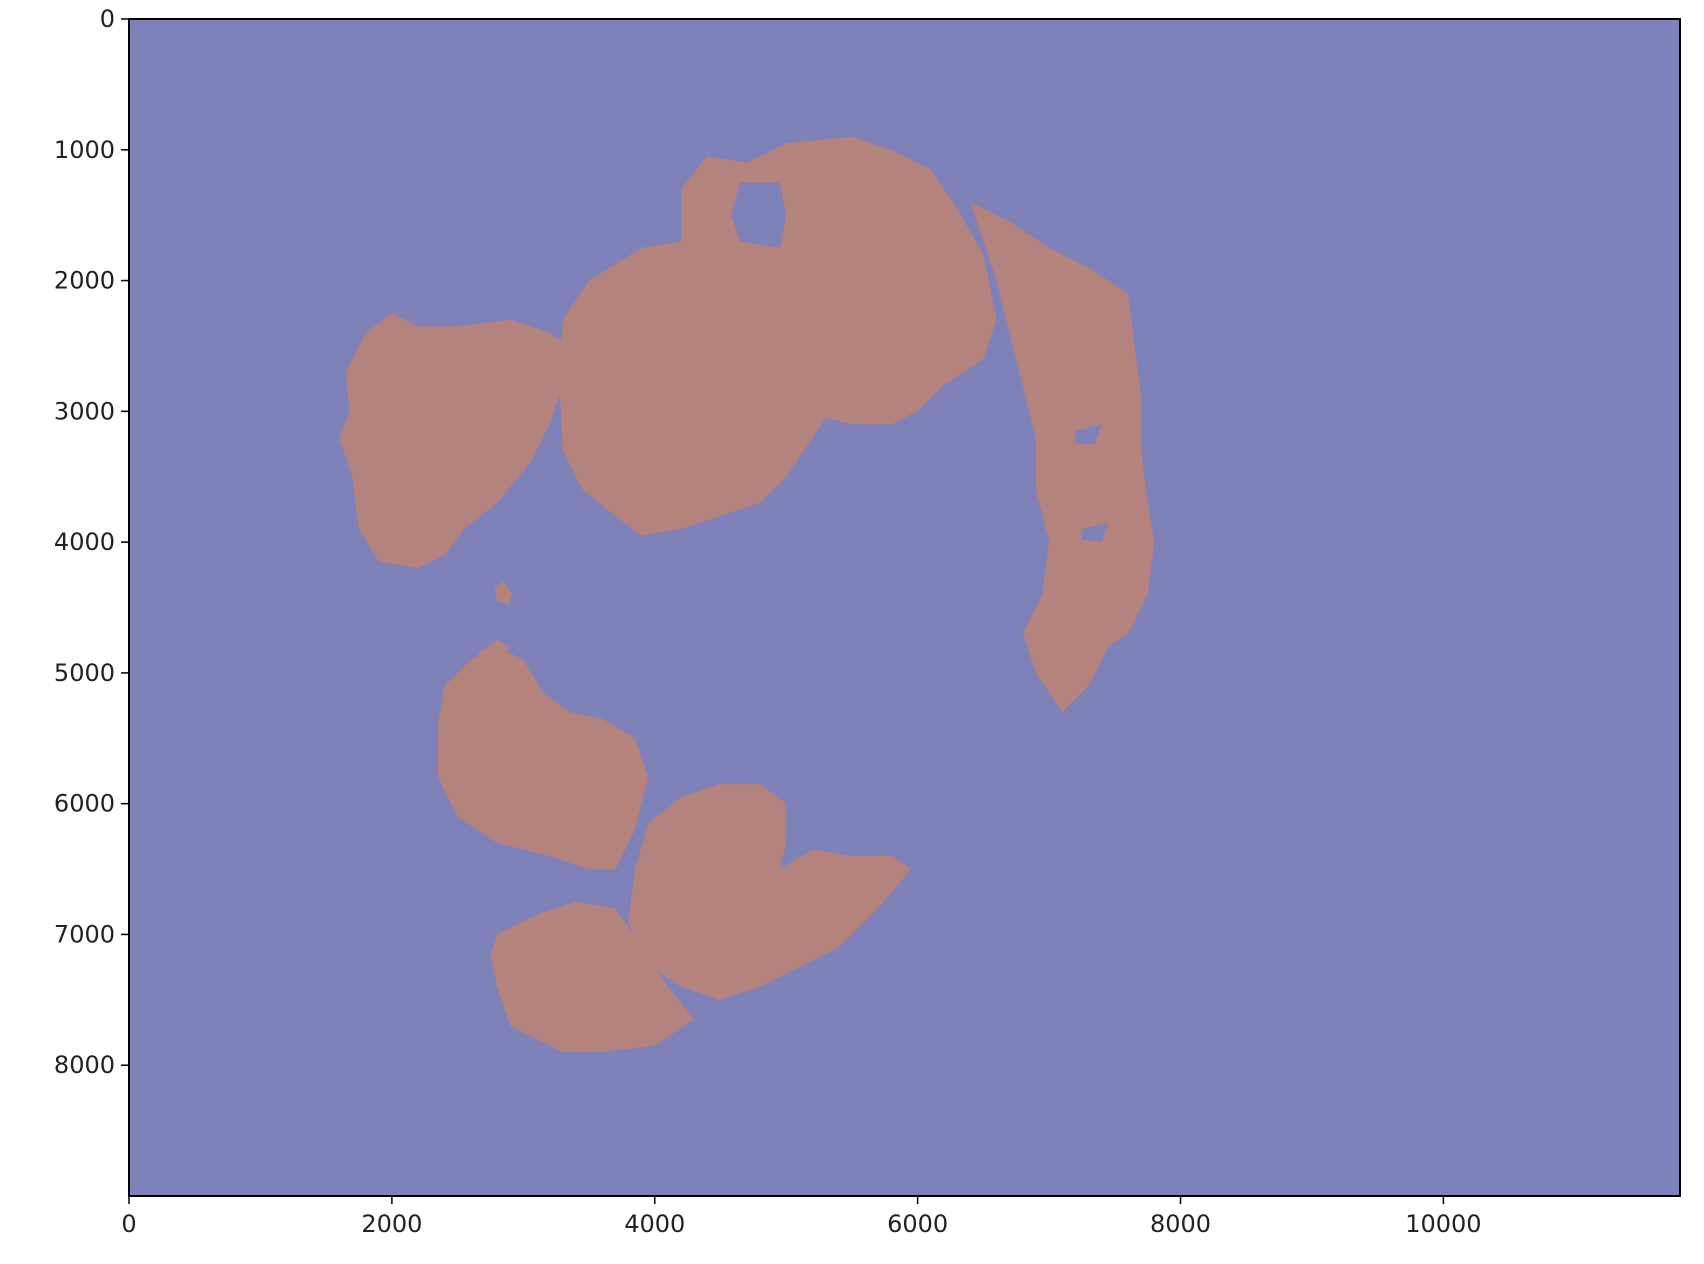  What do you see at coordinates (592, 977) in the screenshot?
I see `bottom-bottom-blob` at bounding box center [592, 977].